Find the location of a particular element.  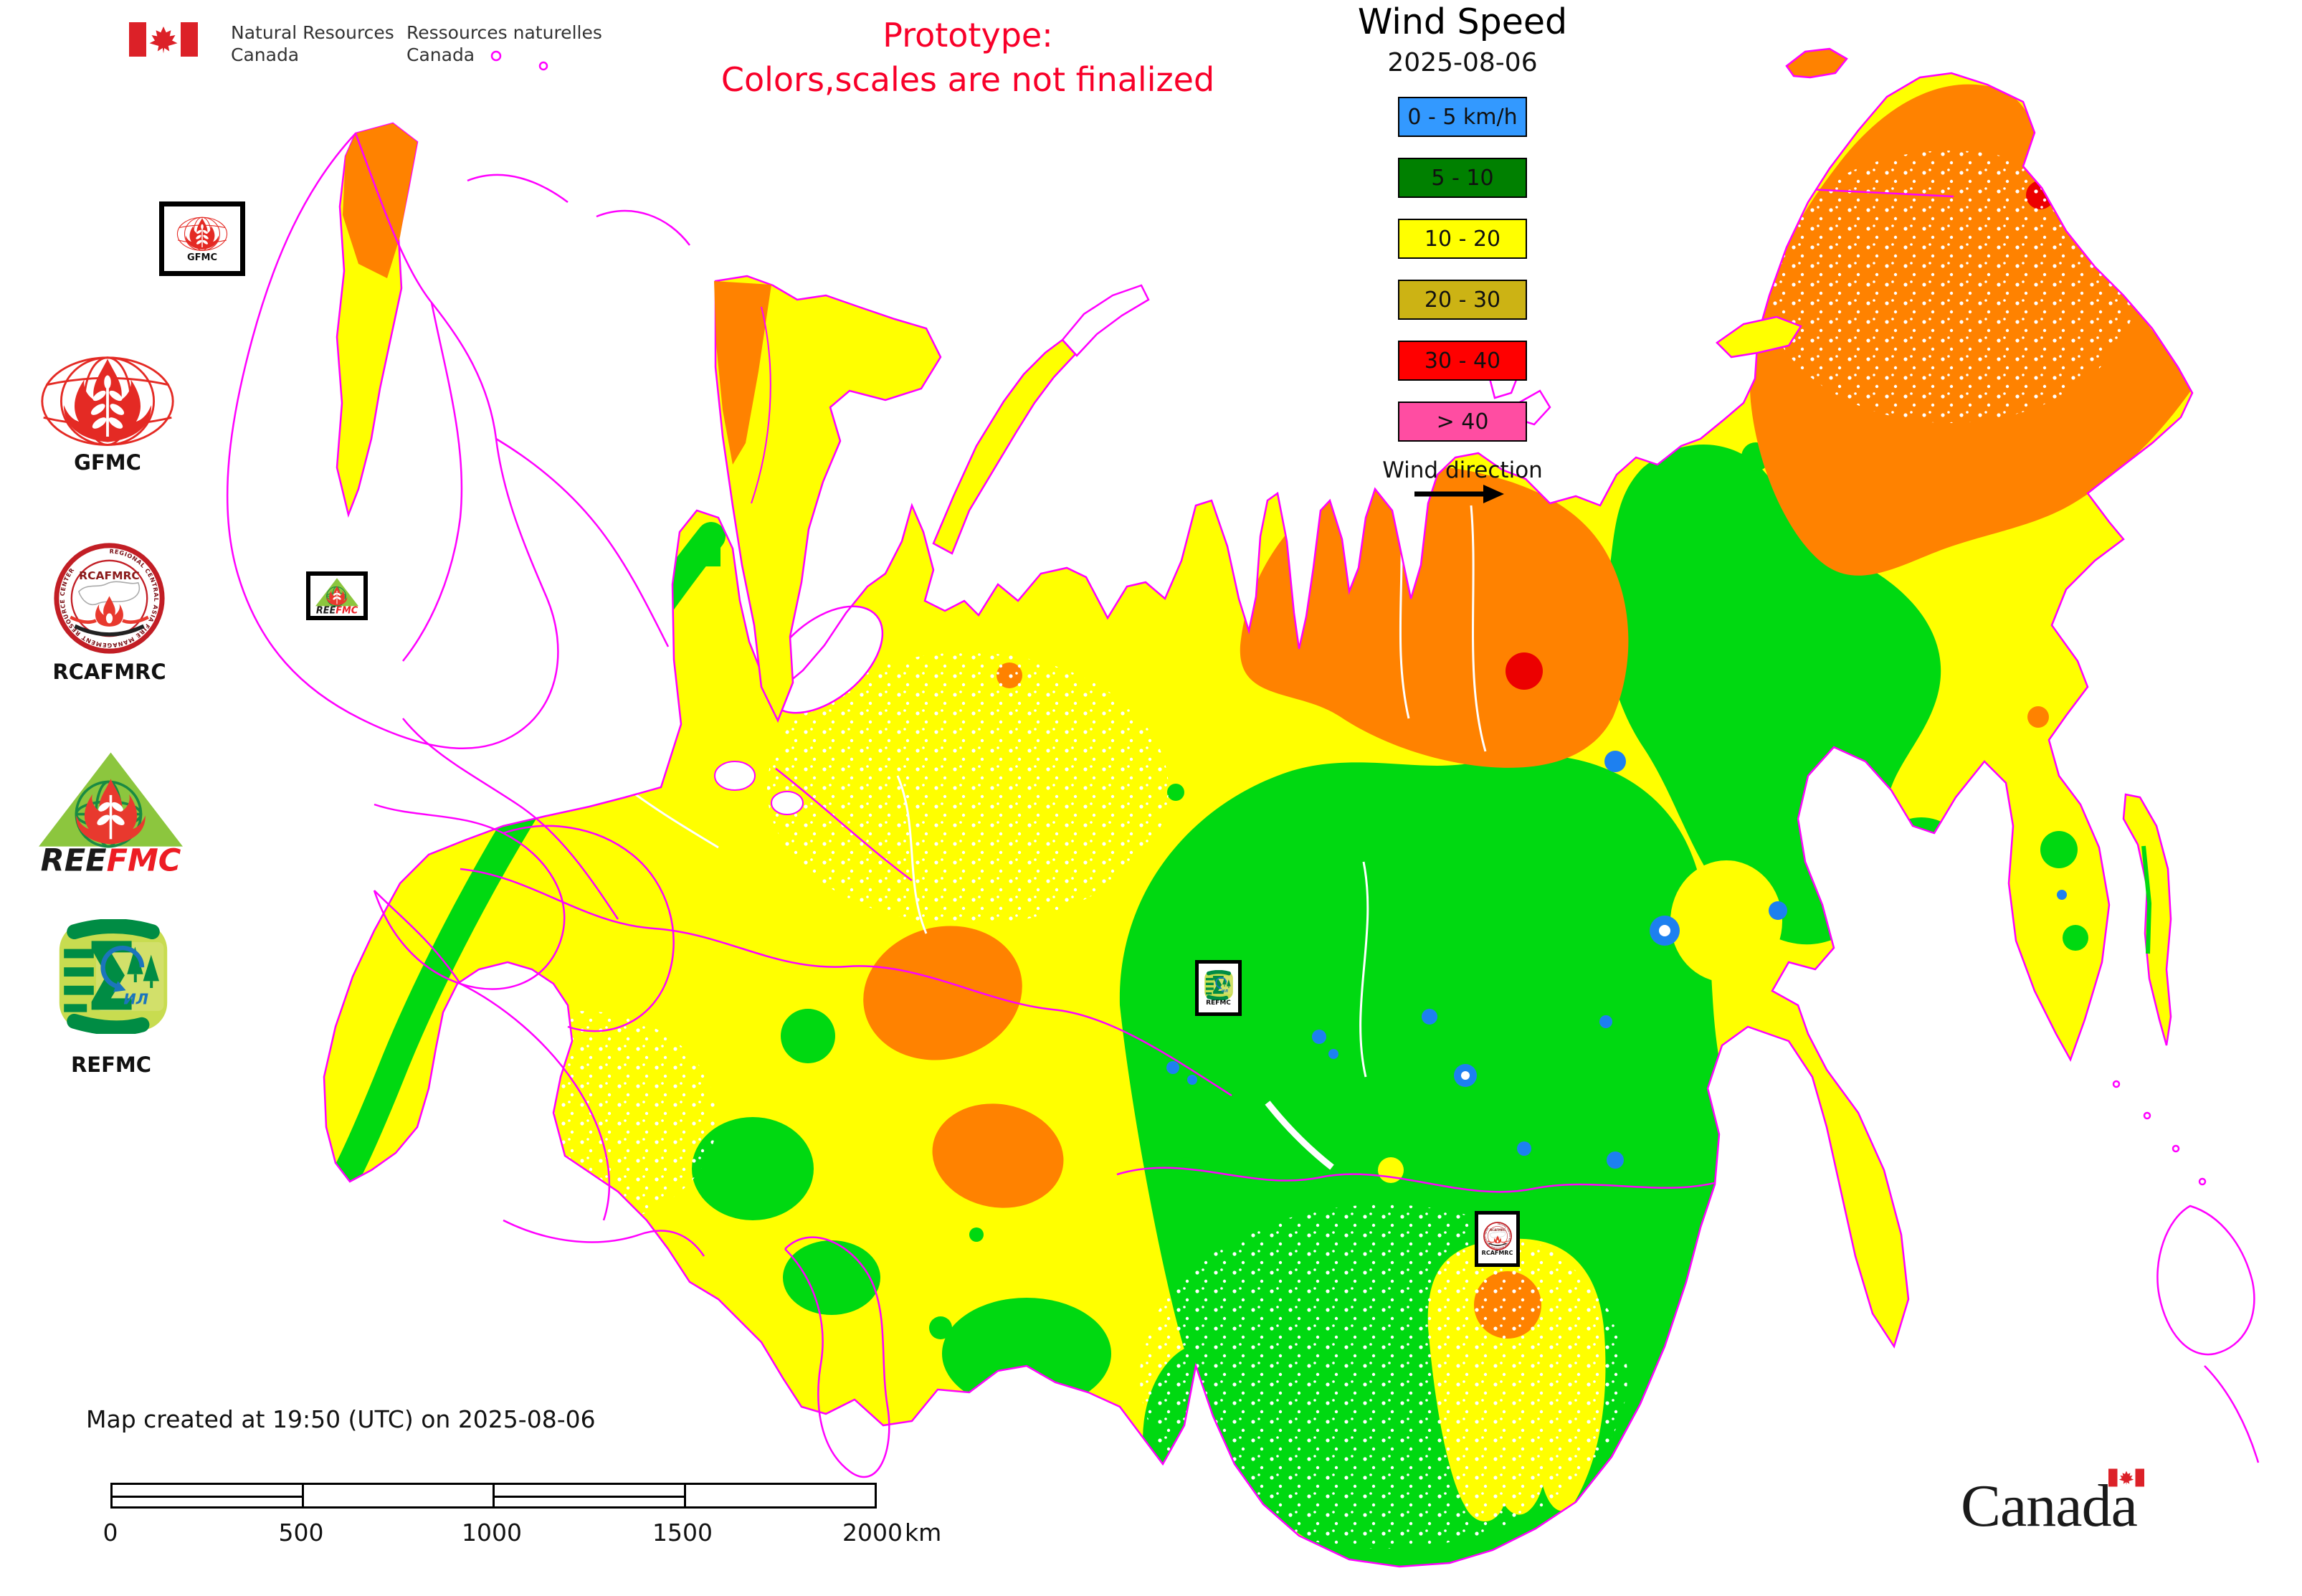

scale-unit-label: km is located at coordinates (924, 1533).